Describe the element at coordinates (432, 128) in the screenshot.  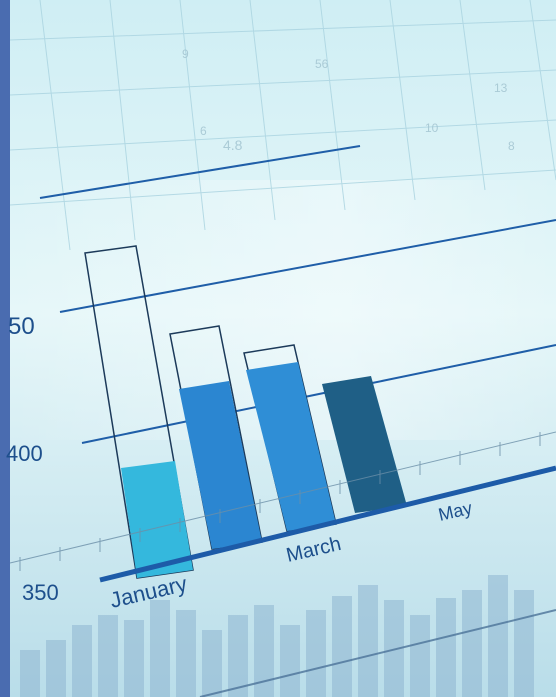
I see `bg-num-10: 10` at that location.